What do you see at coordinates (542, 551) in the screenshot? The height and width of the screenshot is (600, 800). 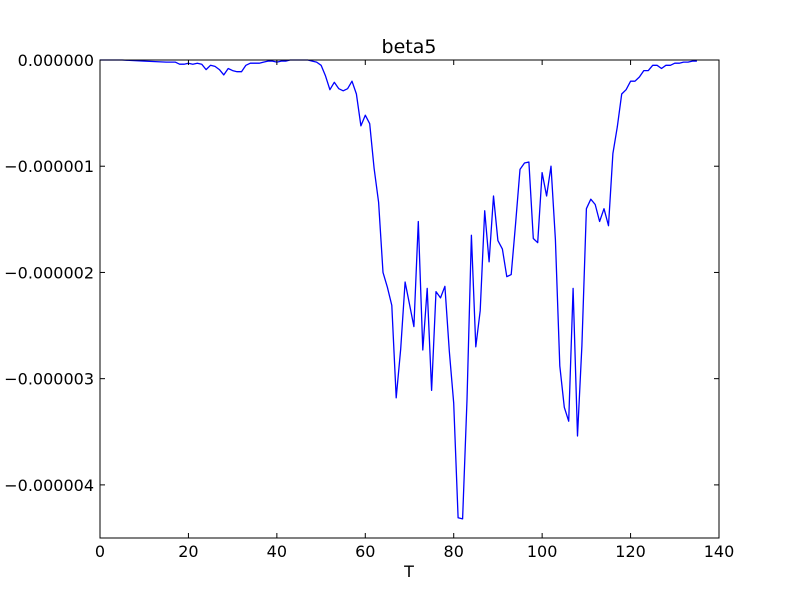 I see `x-tick-label: 100` at bounding box center [542, 551].